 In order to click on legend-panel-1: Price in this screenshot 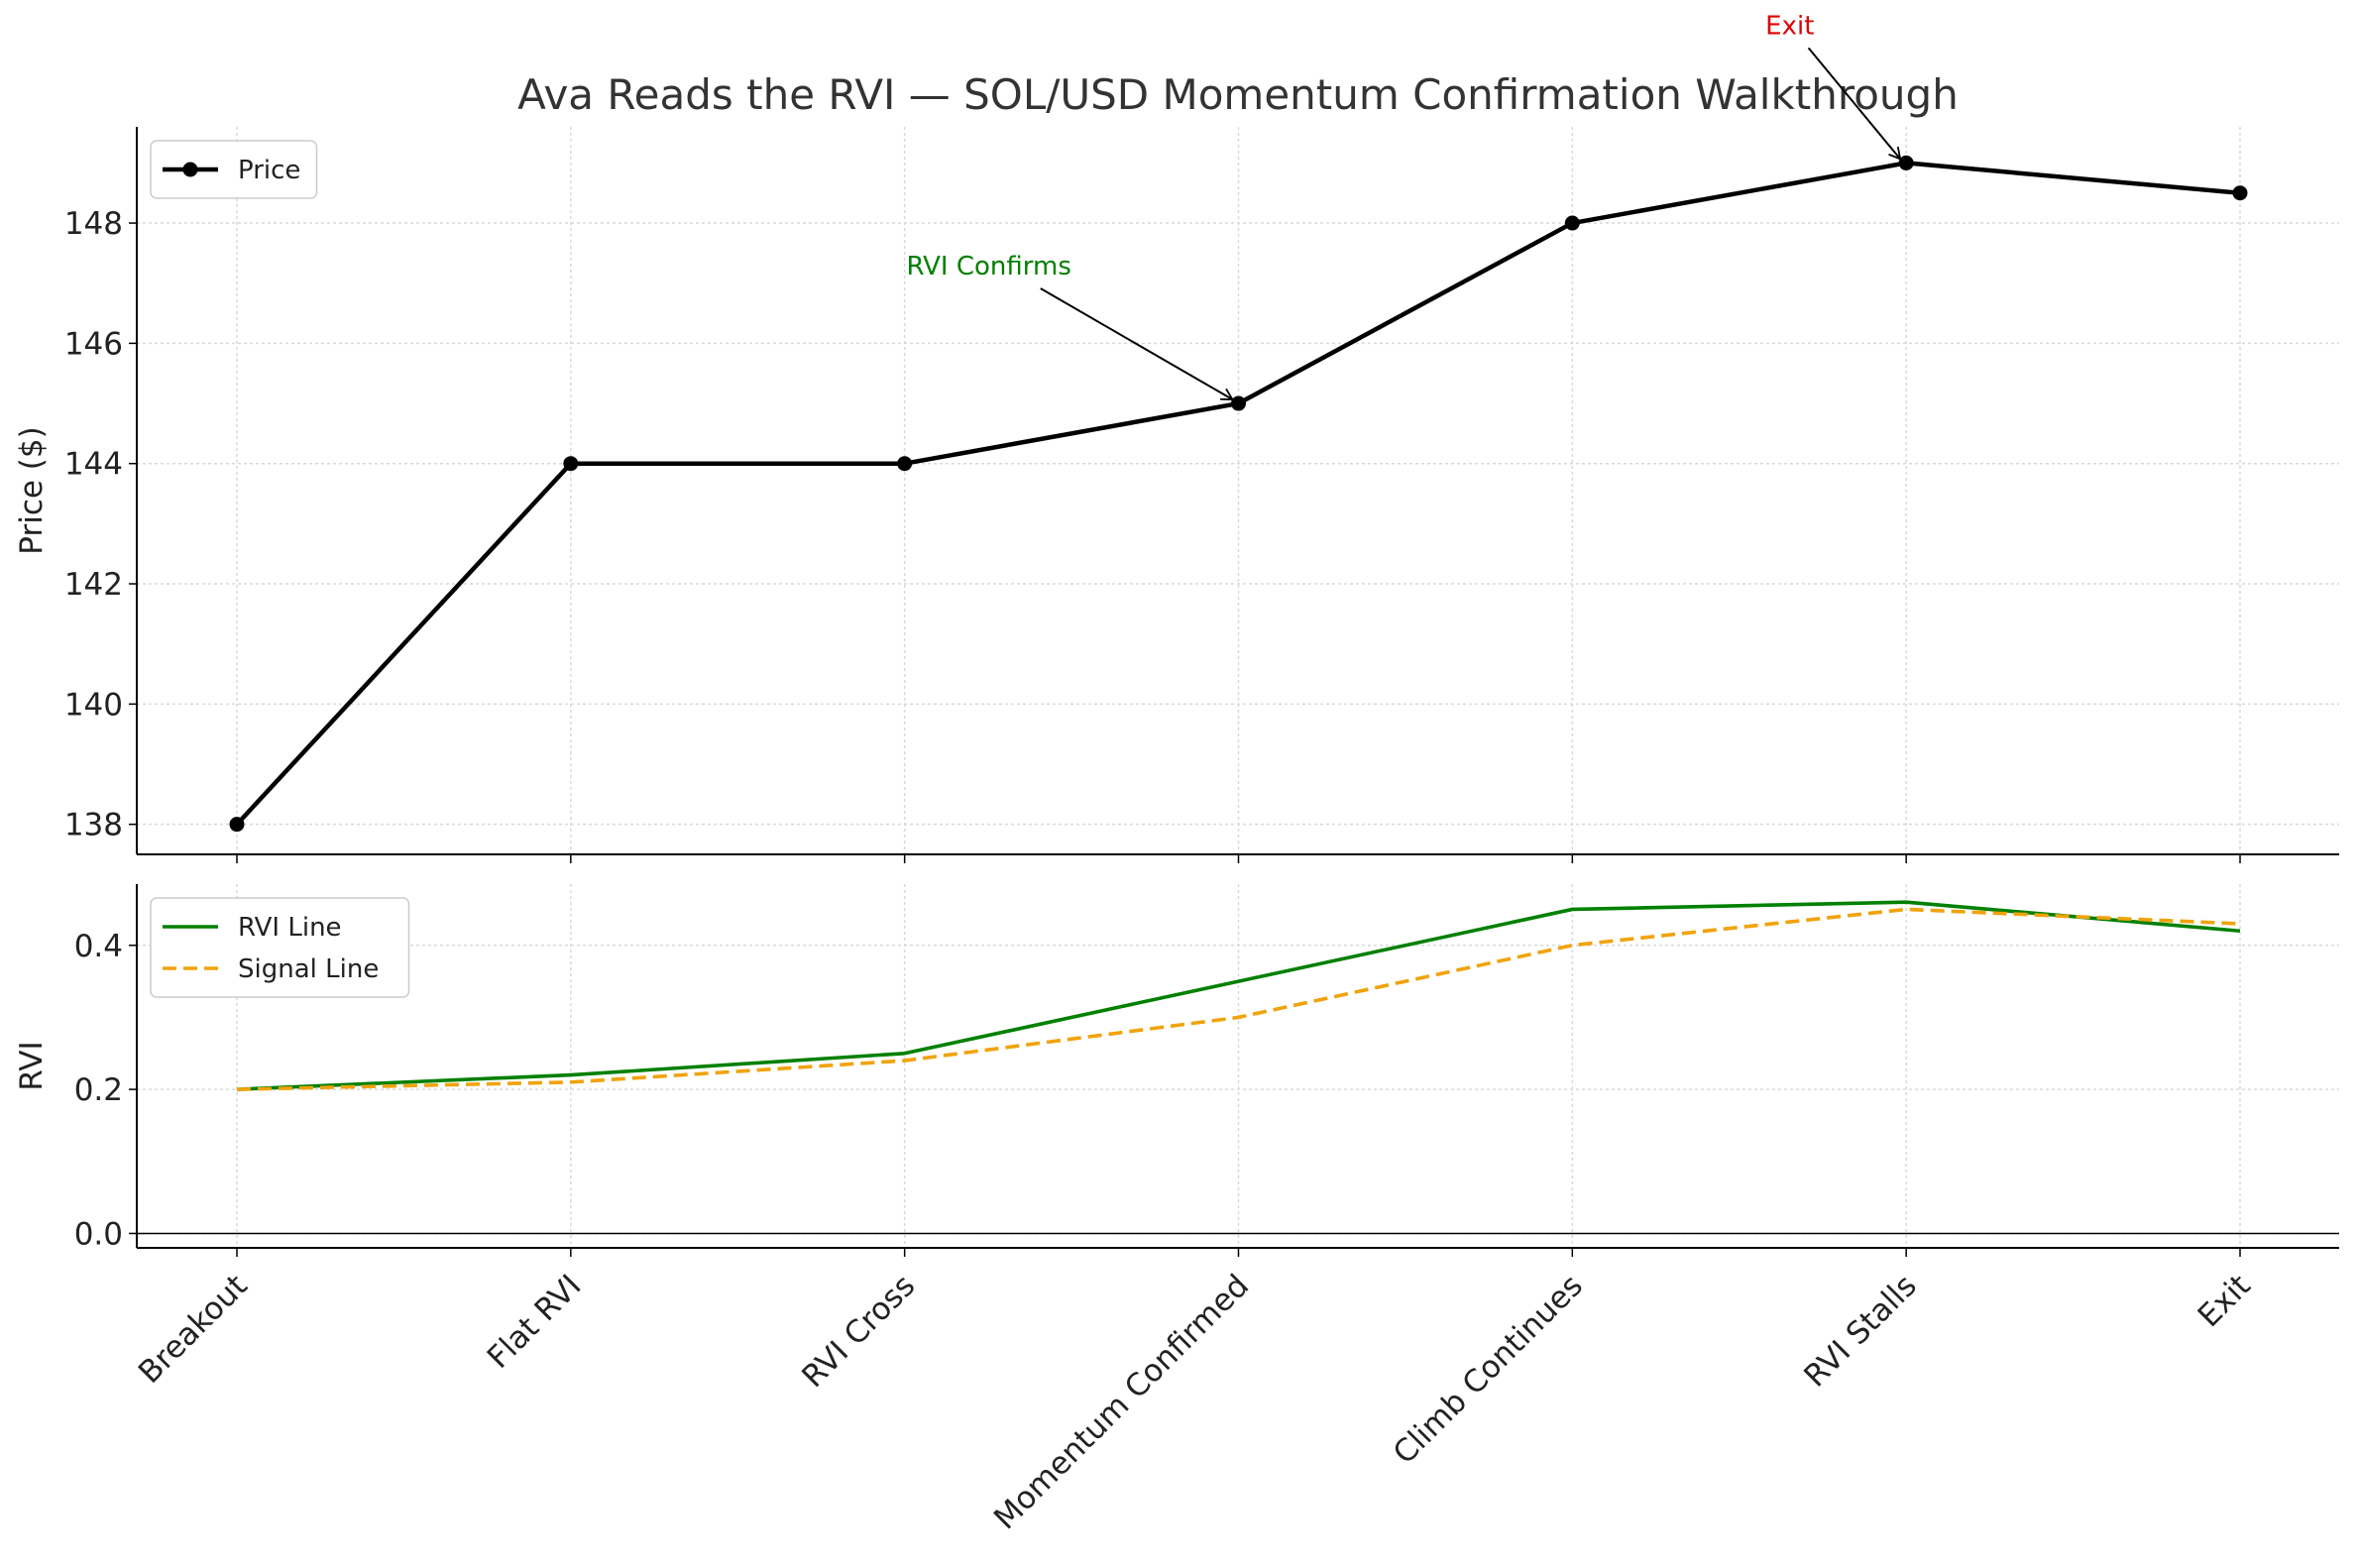, I will do `click(234, 169)`.